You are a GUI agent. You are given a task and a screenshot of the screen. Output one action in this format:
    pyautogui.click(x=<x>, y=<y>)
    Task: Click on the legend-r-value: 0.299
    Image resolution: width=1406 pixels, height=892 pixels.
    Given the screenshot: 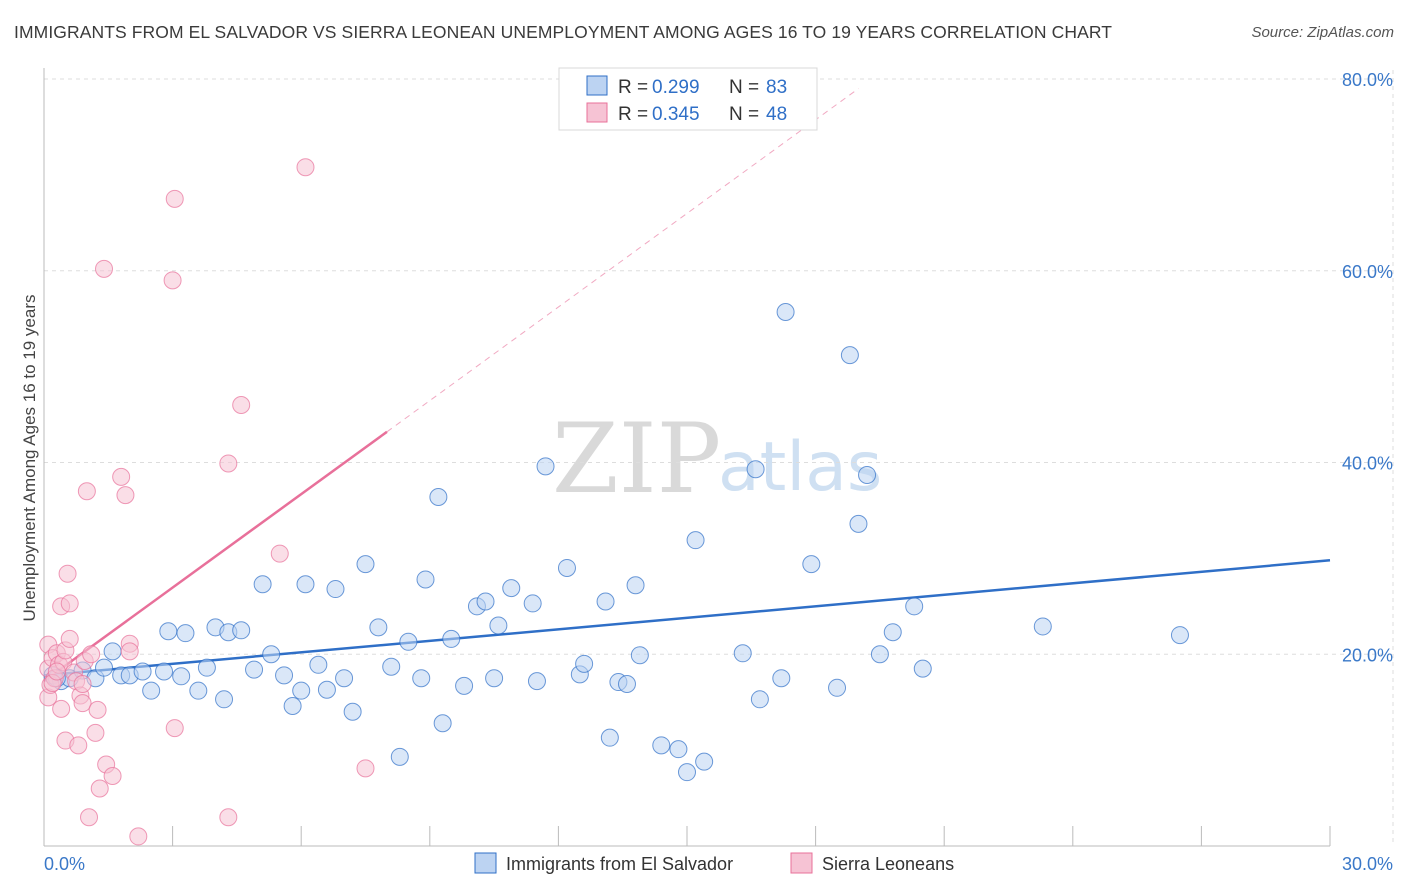 What is the action you would take?
    pyautogui.click(x=676, y=87)
    